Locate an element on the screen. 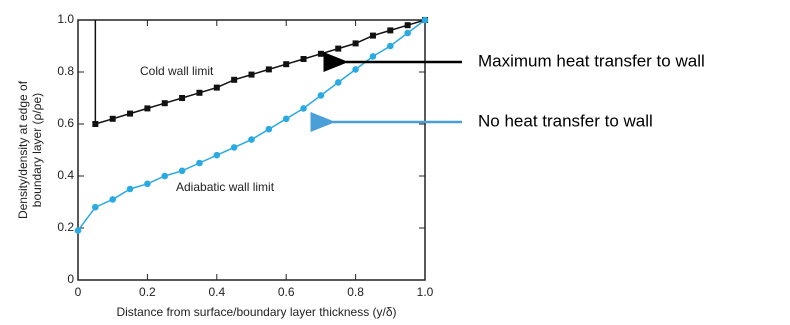  series-label: Cold wall limit is located at coordinates (177, 71).